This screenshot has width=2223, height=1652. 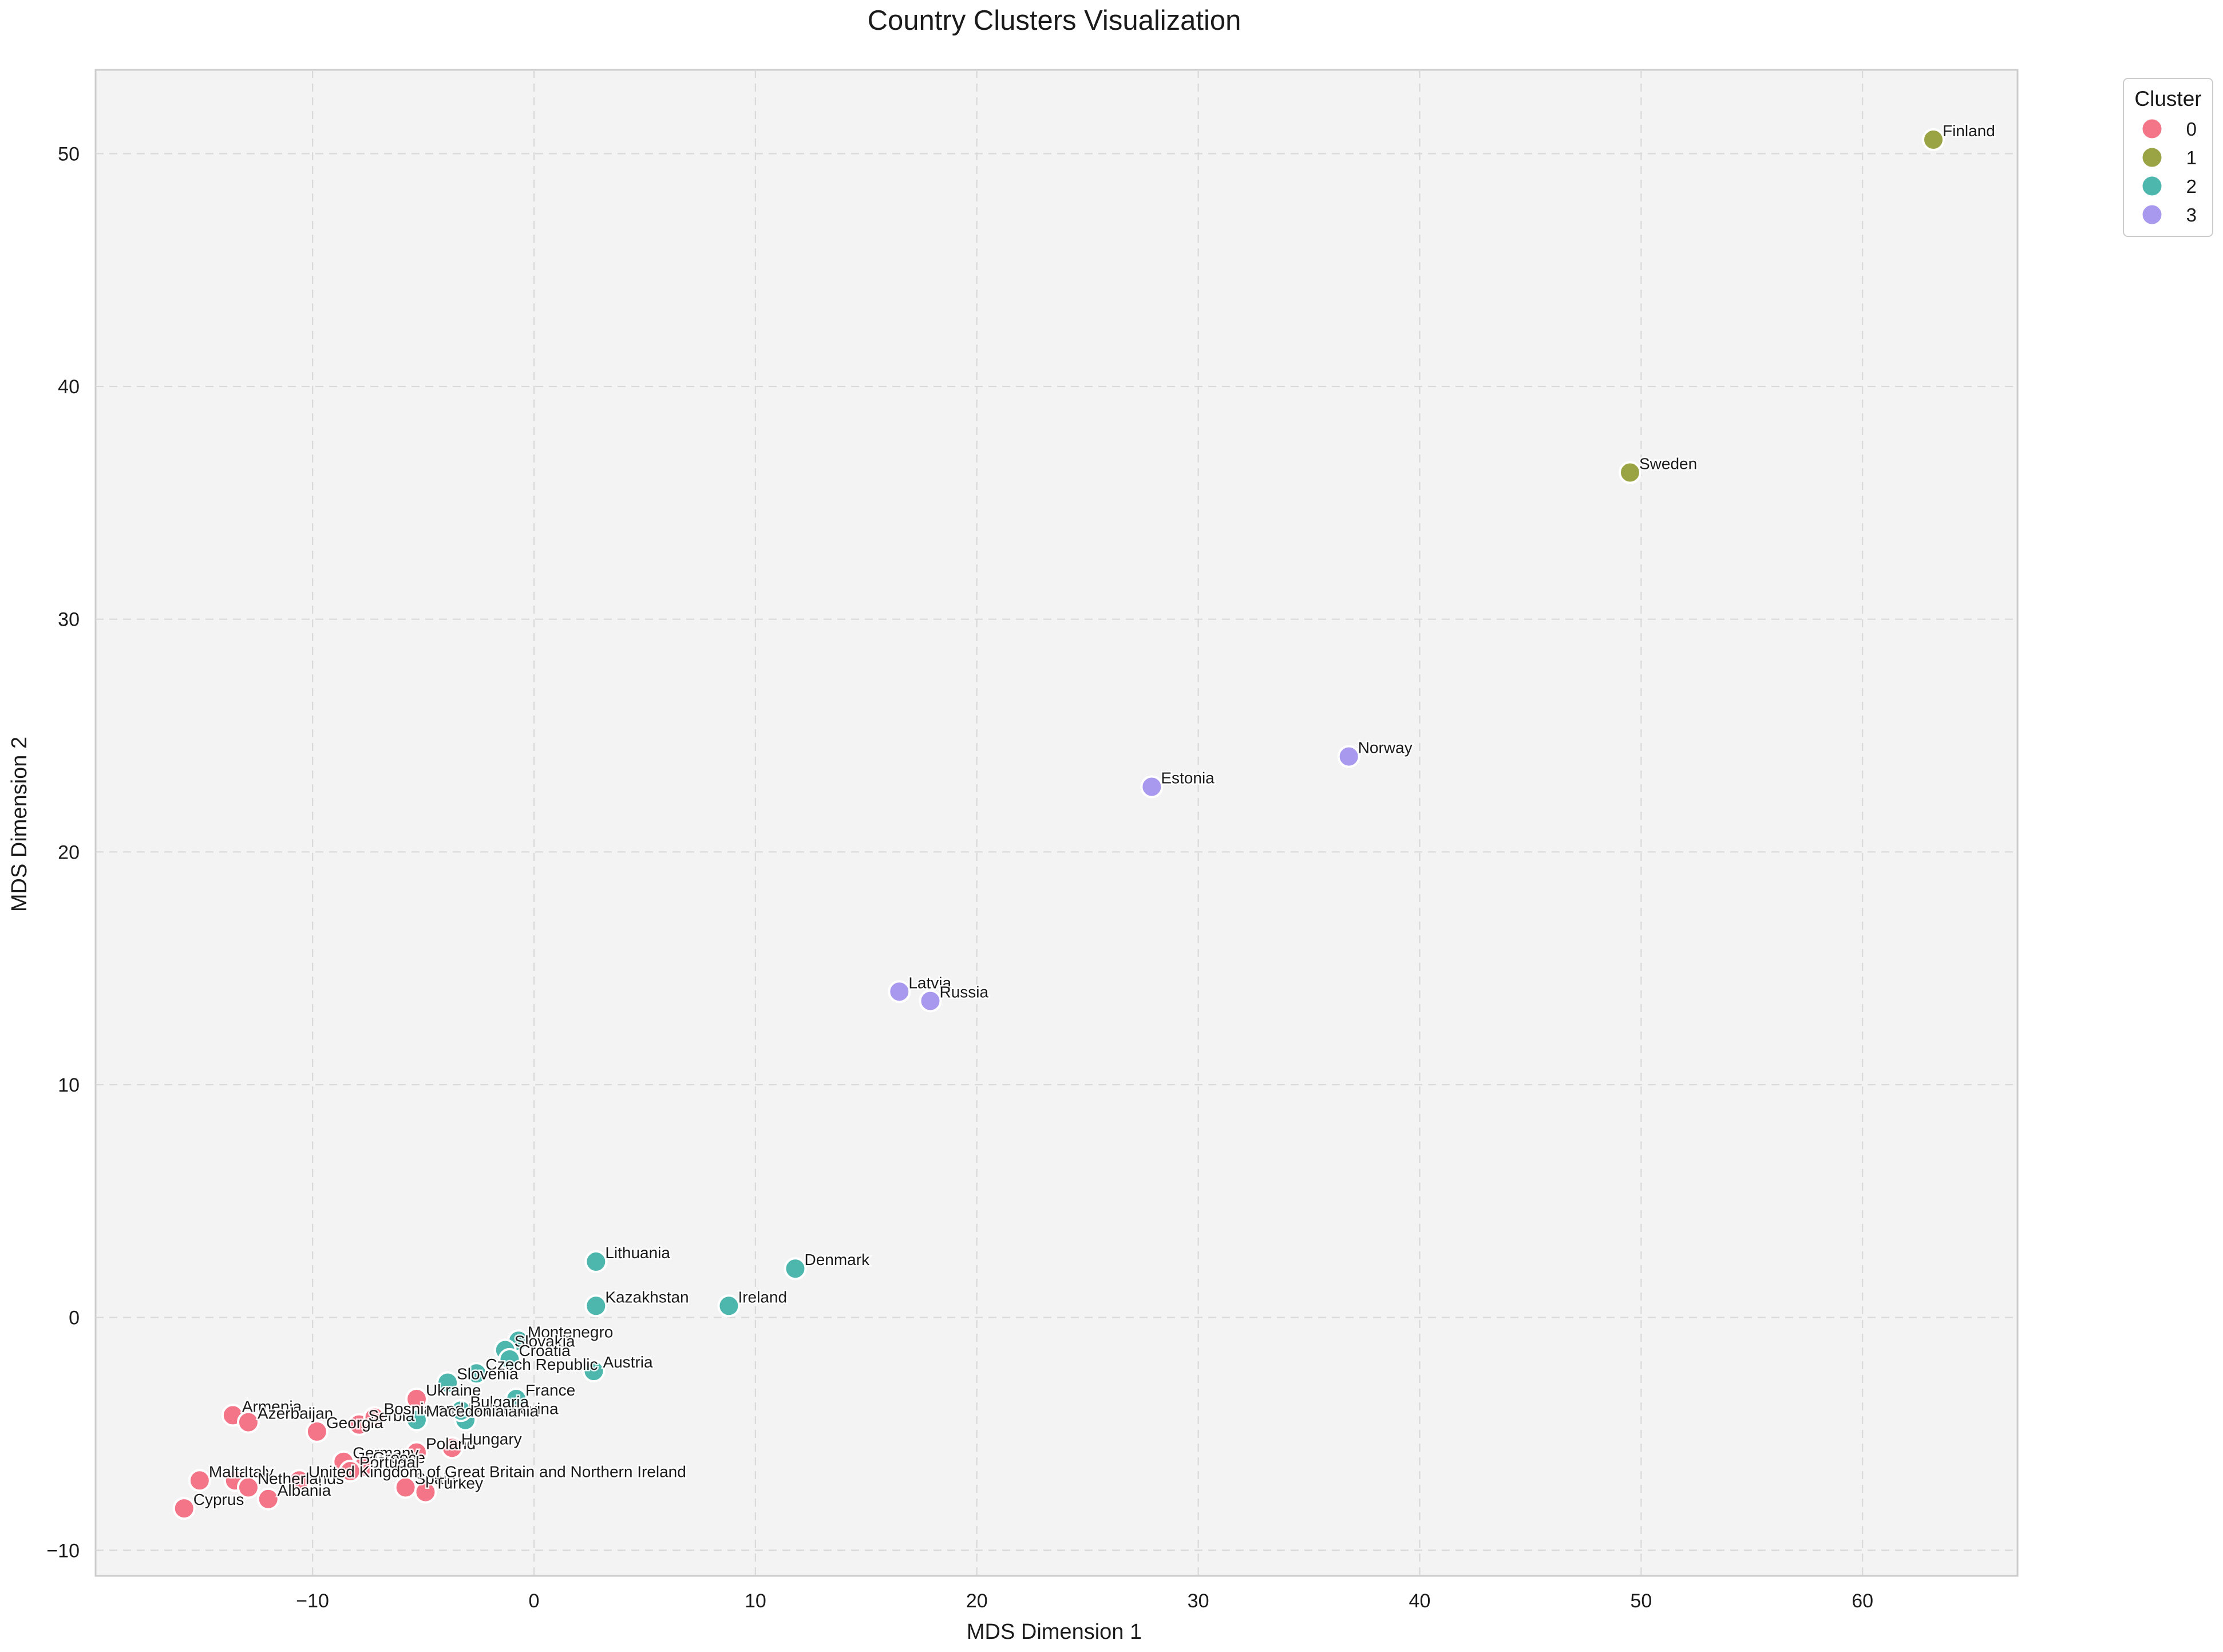 I want to click on point-label: Norway, so click(x=1386, y=748).